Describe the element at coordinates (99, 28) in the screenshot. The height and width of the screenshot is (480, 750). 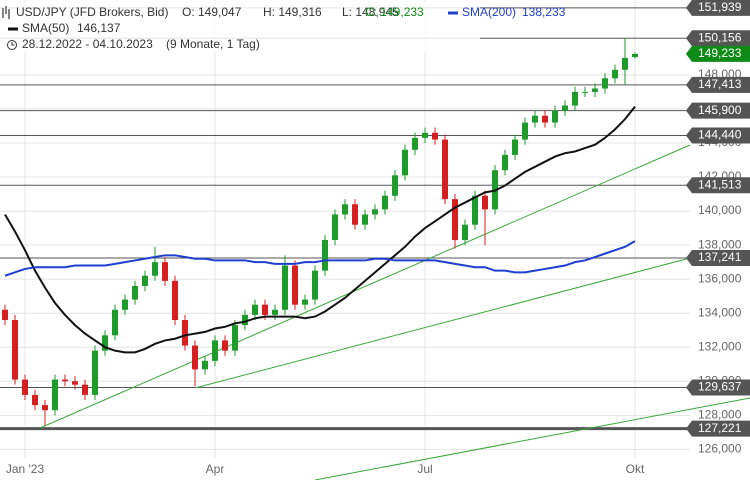
I see `legend-value: 146,137` at that location.